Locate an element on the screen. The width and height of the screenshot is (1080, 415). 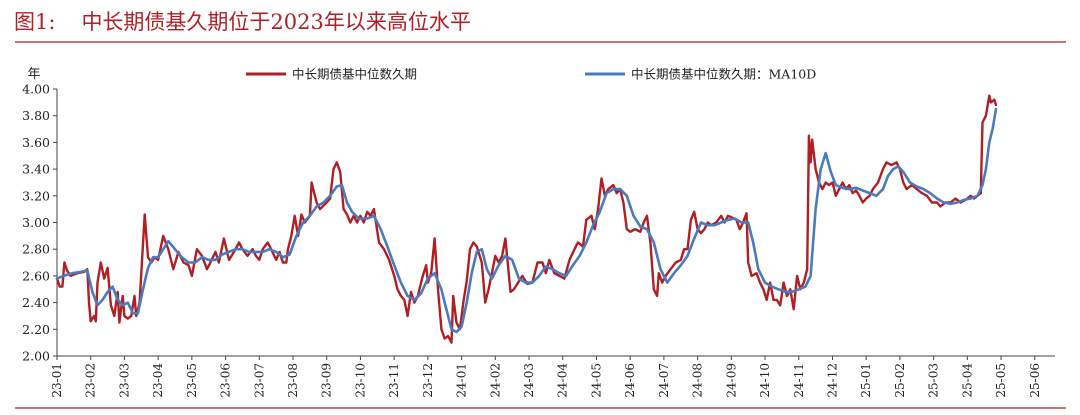
figure-label: 图1: is located at coordinates (35, 22).